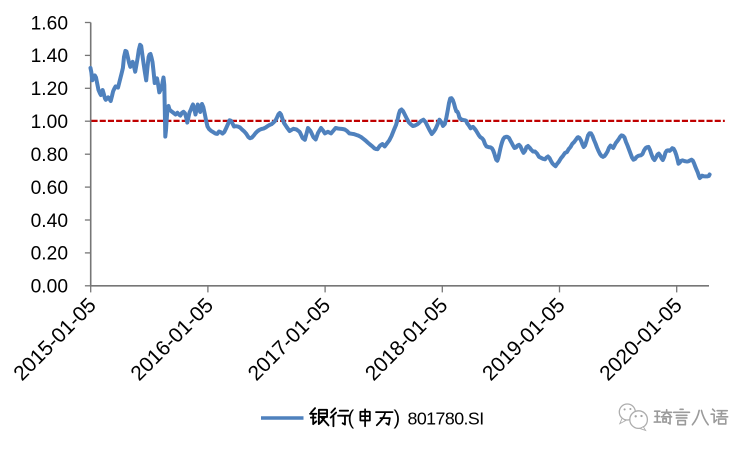  I want to click on svg-text: 0.60, so click(49, 188).